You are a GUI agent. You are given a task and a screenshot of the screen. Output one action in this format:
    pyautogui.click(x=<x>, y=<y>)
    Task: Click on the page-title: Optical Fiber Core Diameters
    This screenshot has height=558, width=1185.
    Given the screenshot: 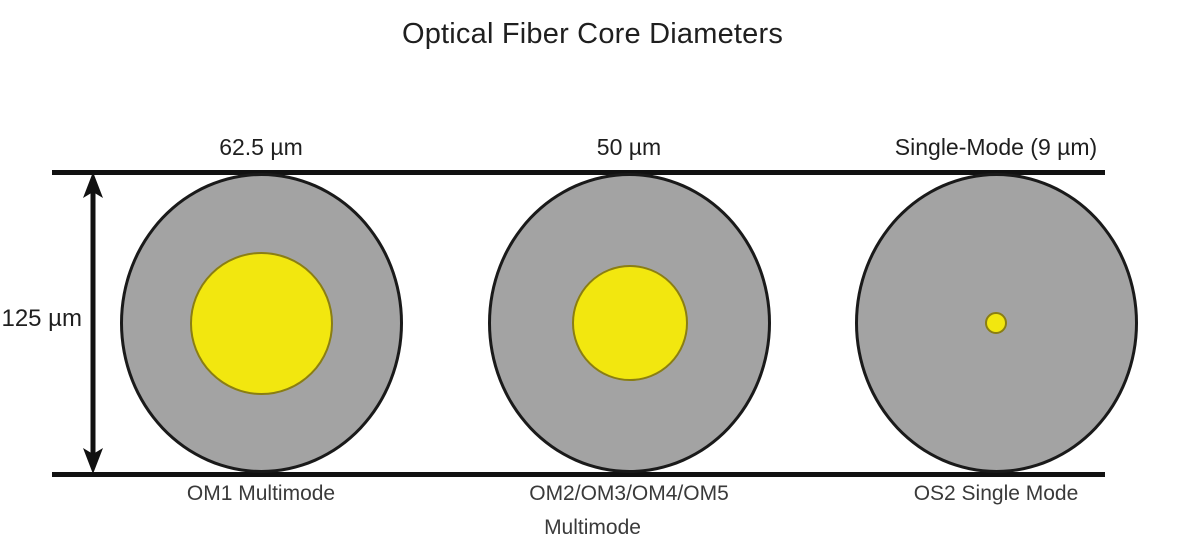 What is the action you would take?
    pyautogui.click(x=592, y=34)
    